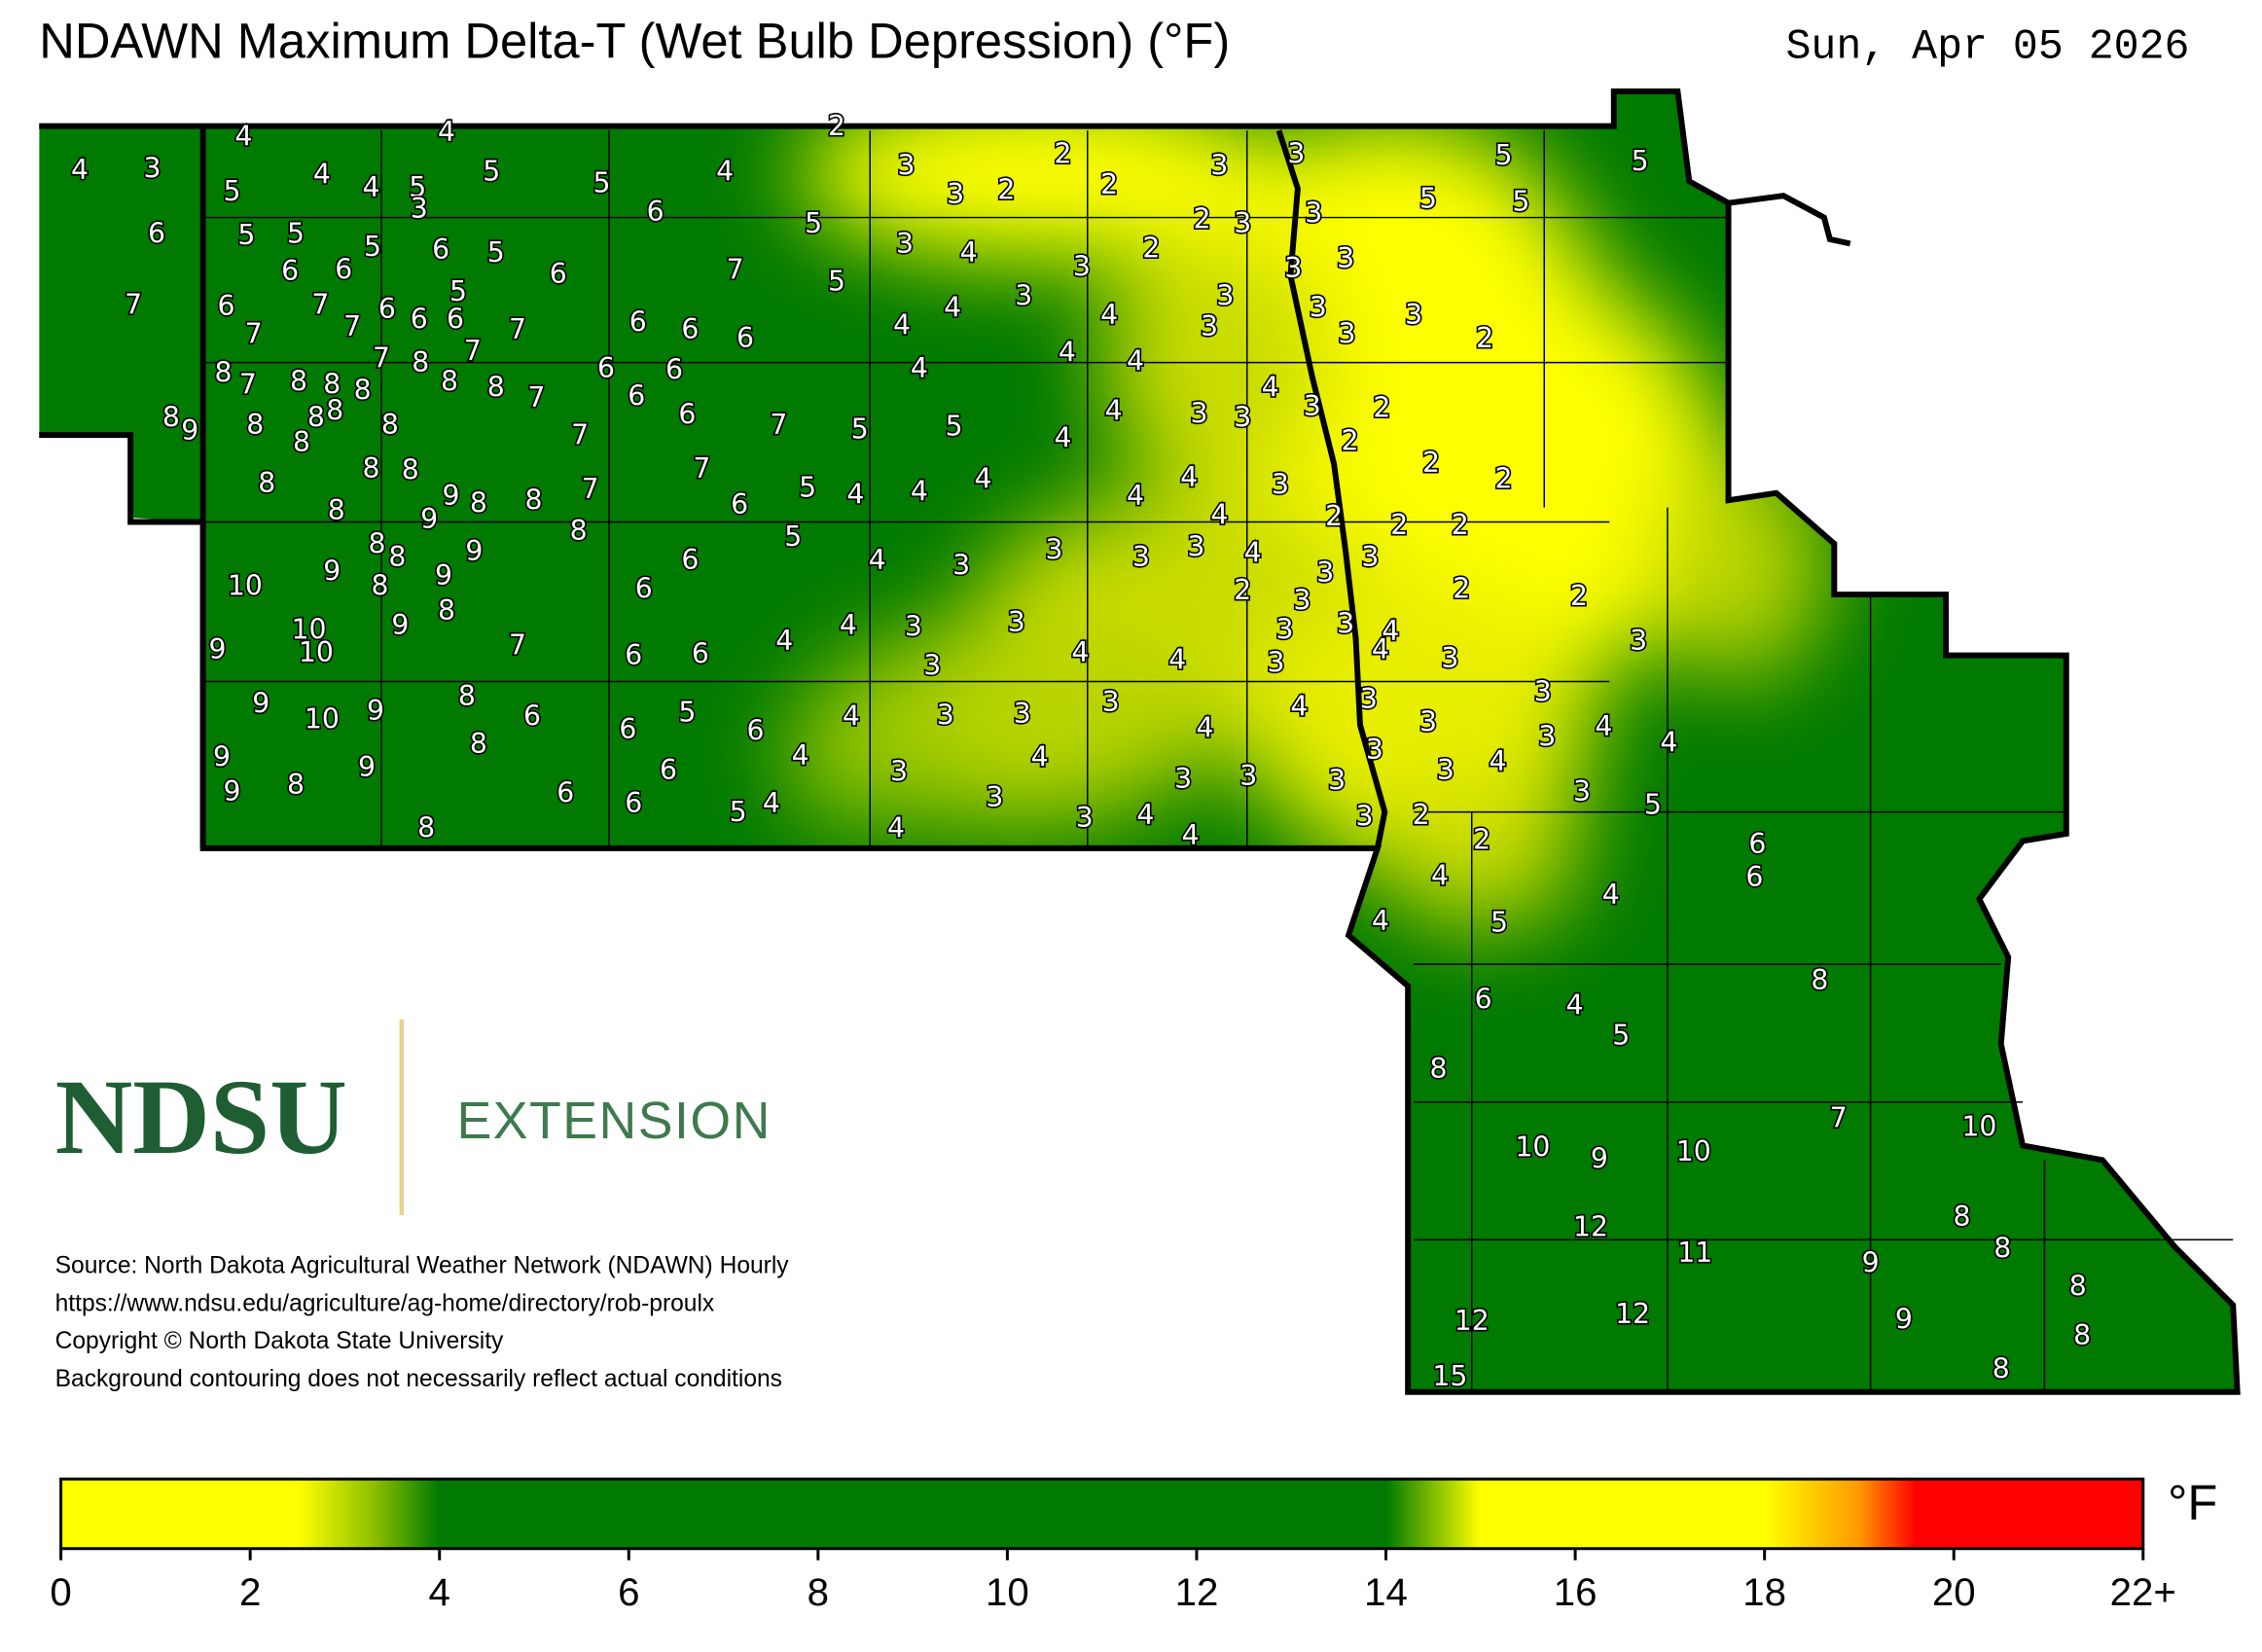  I want to click on colorbar-tick-label: 0, so click(60, 1592).